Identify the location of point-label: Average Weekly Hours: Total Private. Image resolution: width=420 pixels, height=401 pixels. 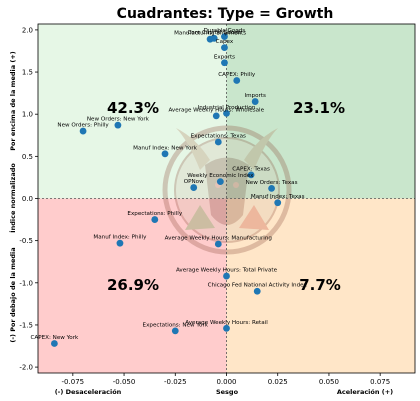
(227, 271).